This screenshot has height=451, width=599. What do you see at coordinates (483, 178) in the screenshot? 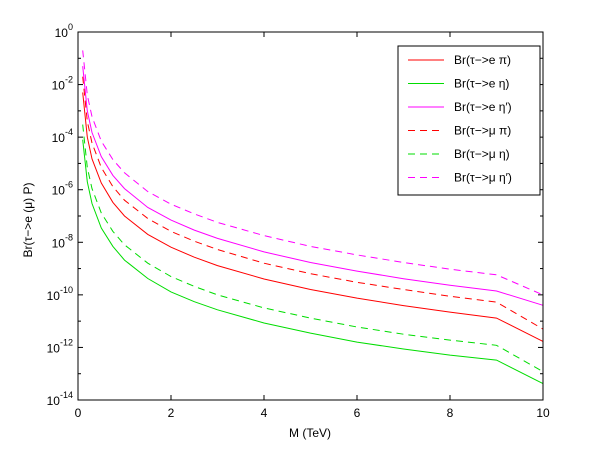
I see `legend-label: Br(τ−>μ η′)` at bounding box center [483, 178].